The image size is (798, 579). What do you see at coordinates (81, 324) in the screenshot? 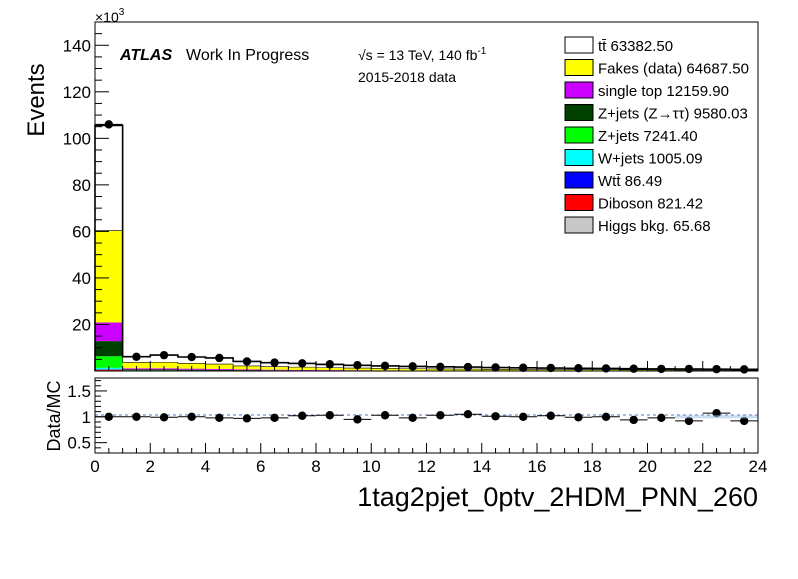
I see `y-tick-label: 20` at bounding box center [81, 324].